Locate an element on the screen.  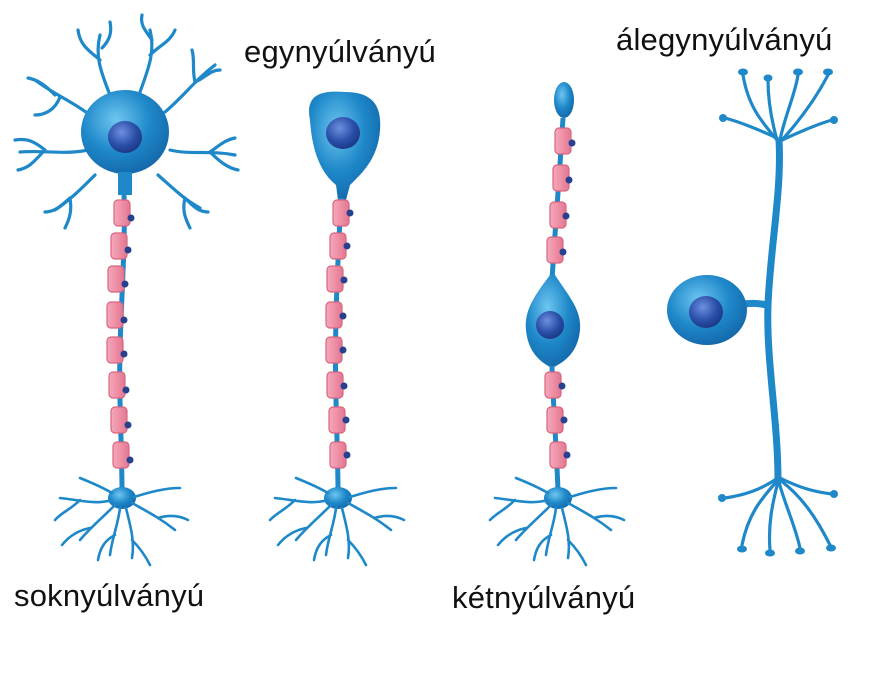
bipolar-upper-nodes is located at coordinates (567, 197).